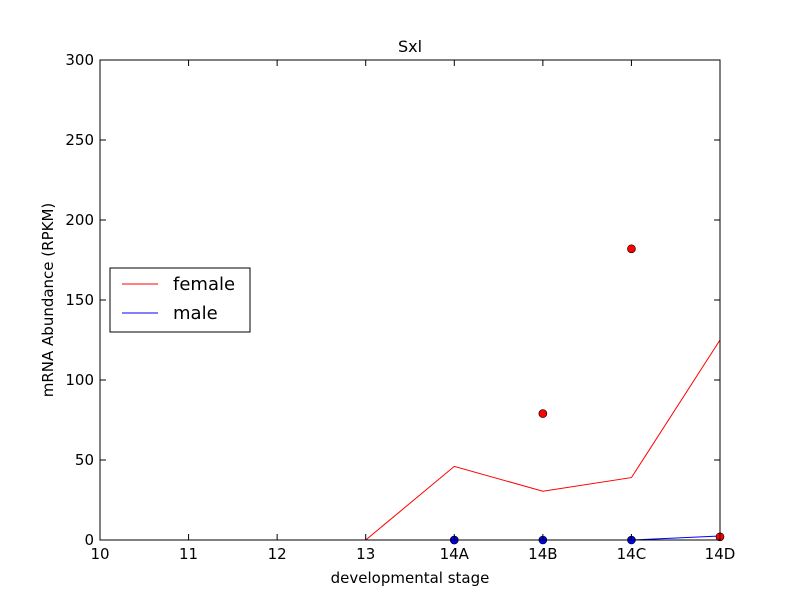  I want to click on legend: female male, so click(180, 300).